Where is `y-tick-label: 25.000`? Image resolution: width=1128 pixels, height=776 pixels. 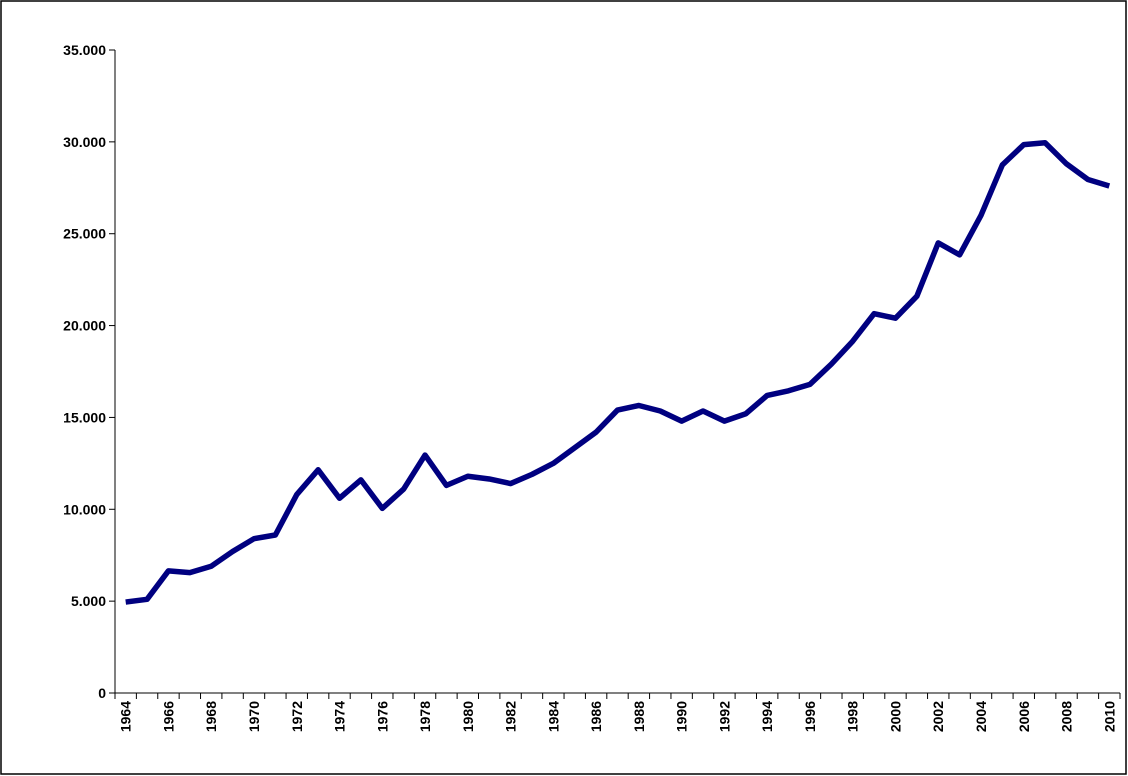 y-tick-label: 25.000 is located at coordinates (84, 234).